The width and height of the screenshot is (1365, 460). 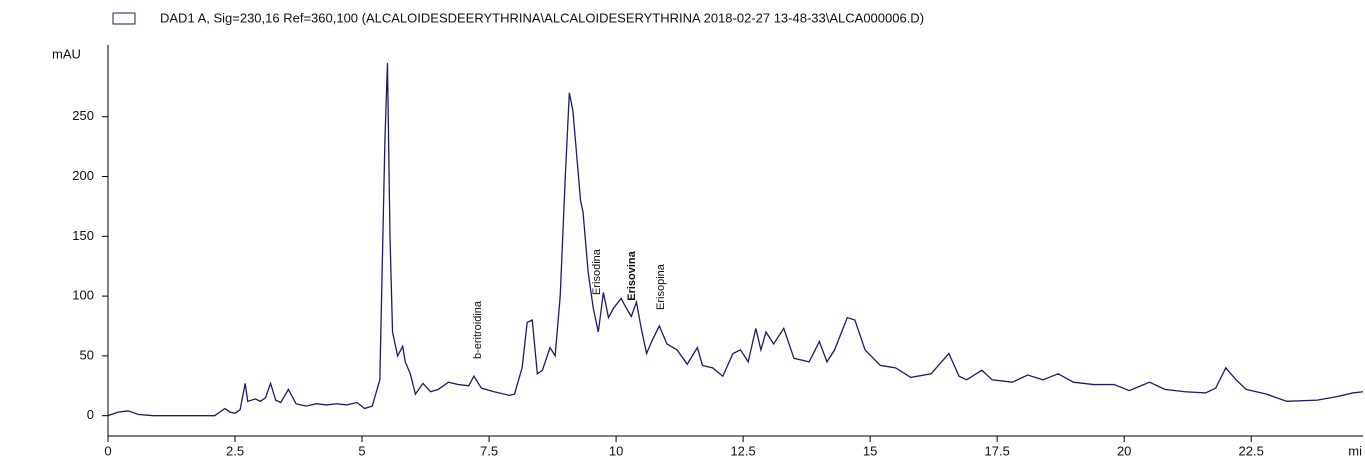 I want to click on y-tick-label: 50, so click(x=87, y=354).